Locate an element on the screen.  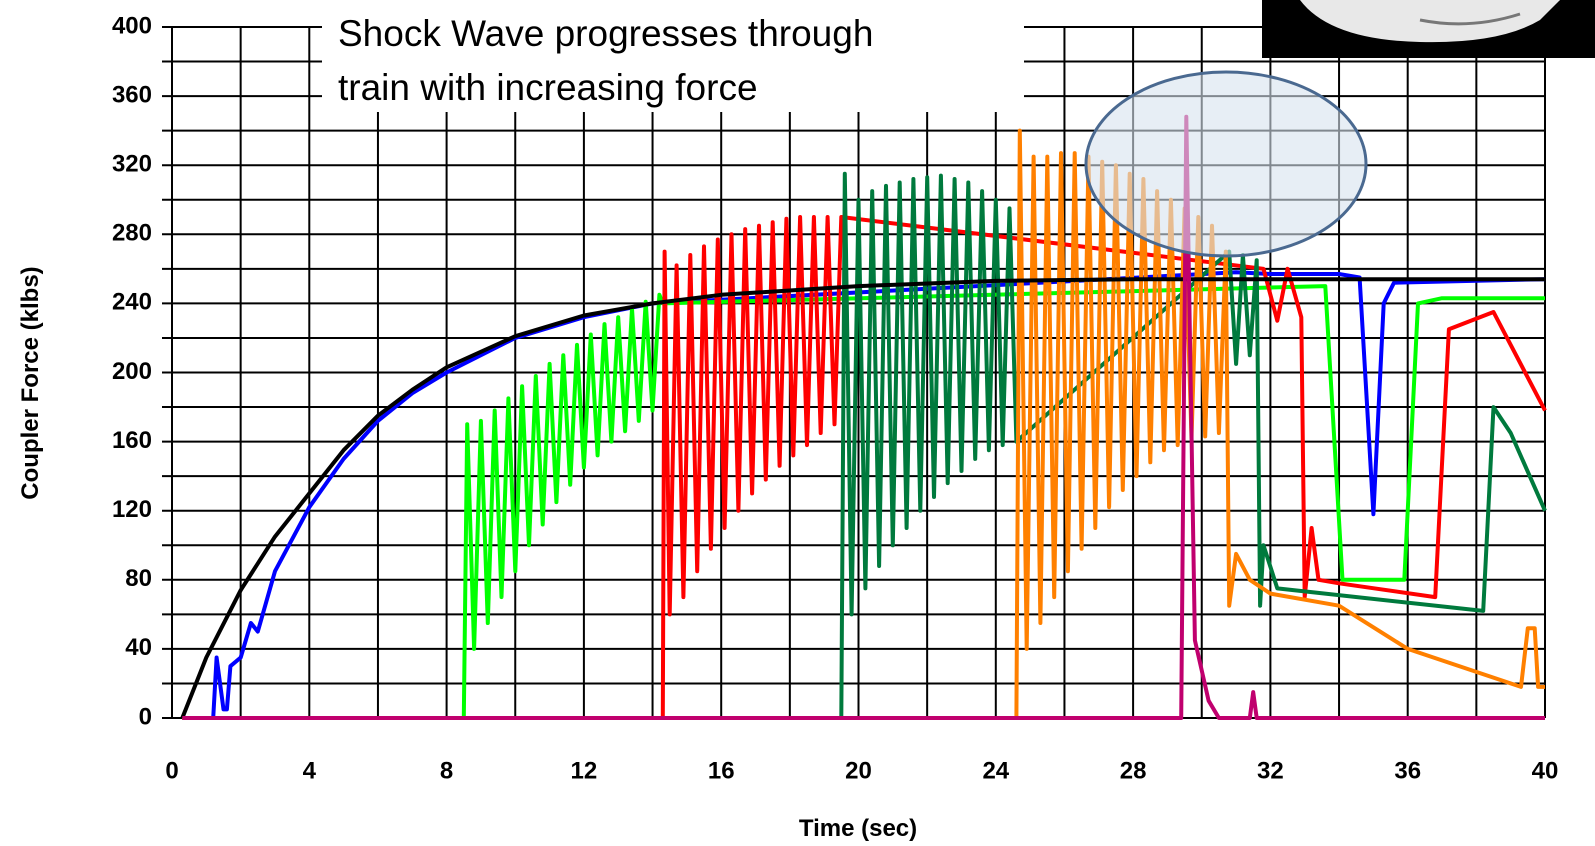
y-tick-label: 320 is located at coordinates (132, 164).